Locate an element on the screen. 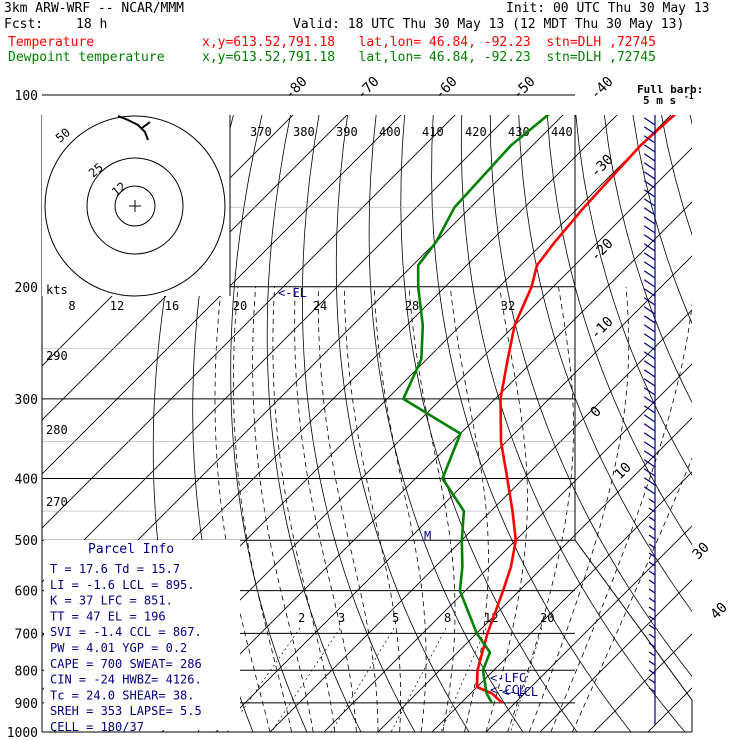 Image resolution: width=740 pixels, height=740 pixels. parcel-row: T = 17.6 Td = 15.7 is located at coordinates (115, 569).